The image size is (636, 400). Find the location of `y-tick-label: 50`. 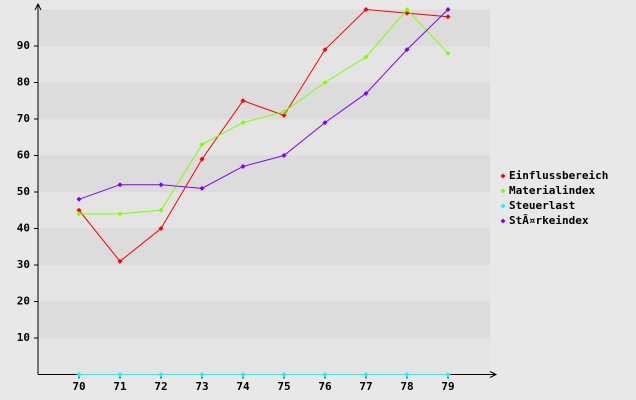

y-tick-label: 50 is located at coordinates (23, 191).